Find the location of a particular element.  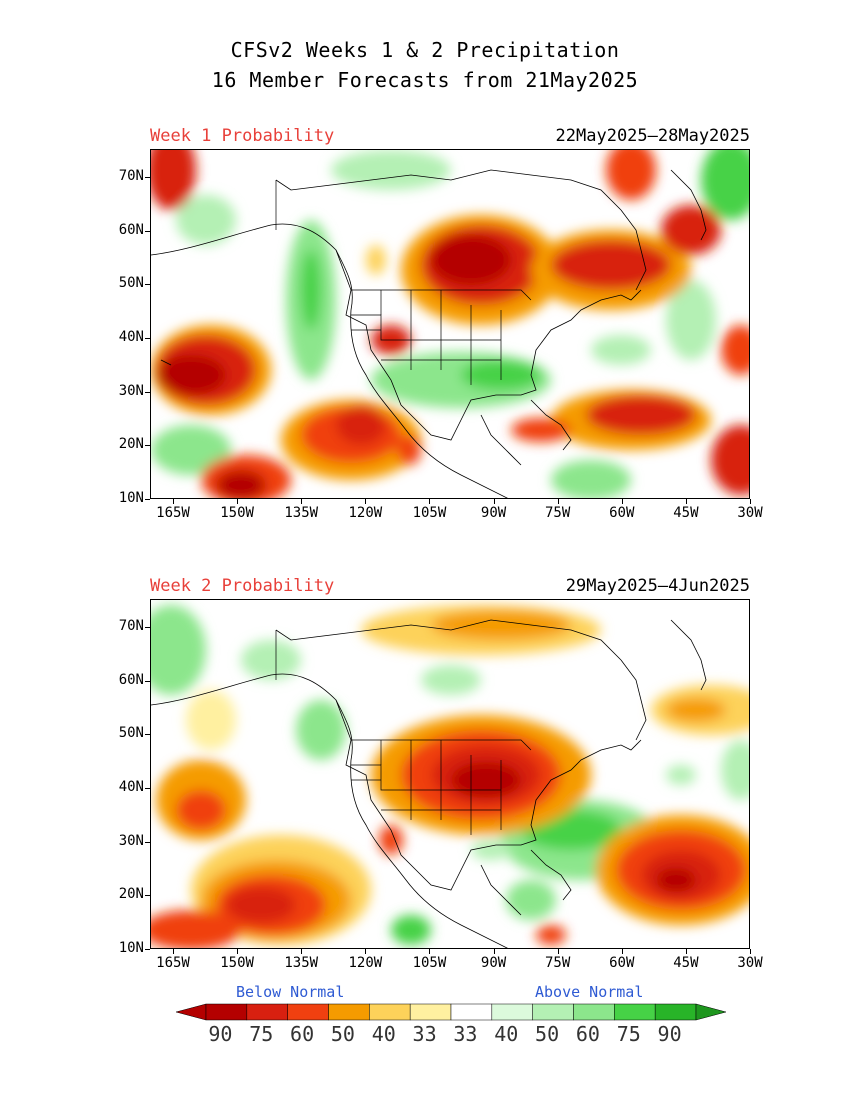

legend-above-label: Above Normal is located at coordinates (589, 992).